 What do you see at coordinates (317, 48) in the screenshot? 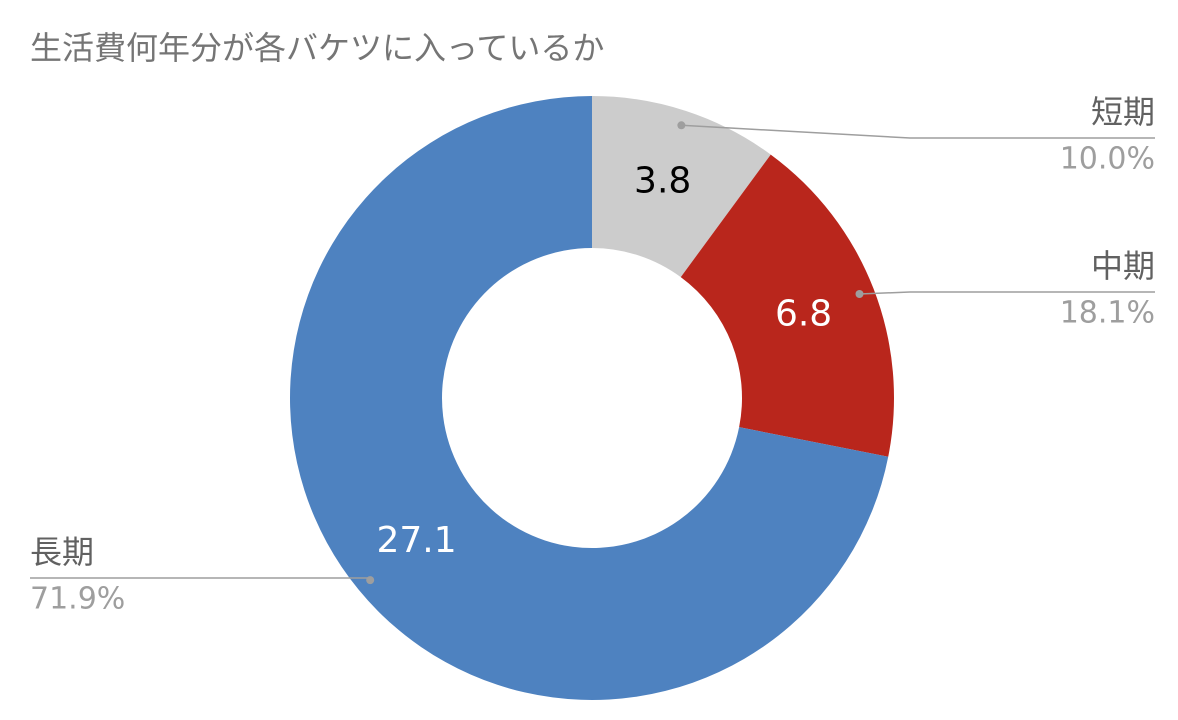
I see `chart-title: 生活費何年分が各バケツに入っているか` at bounding box center [317, 48].